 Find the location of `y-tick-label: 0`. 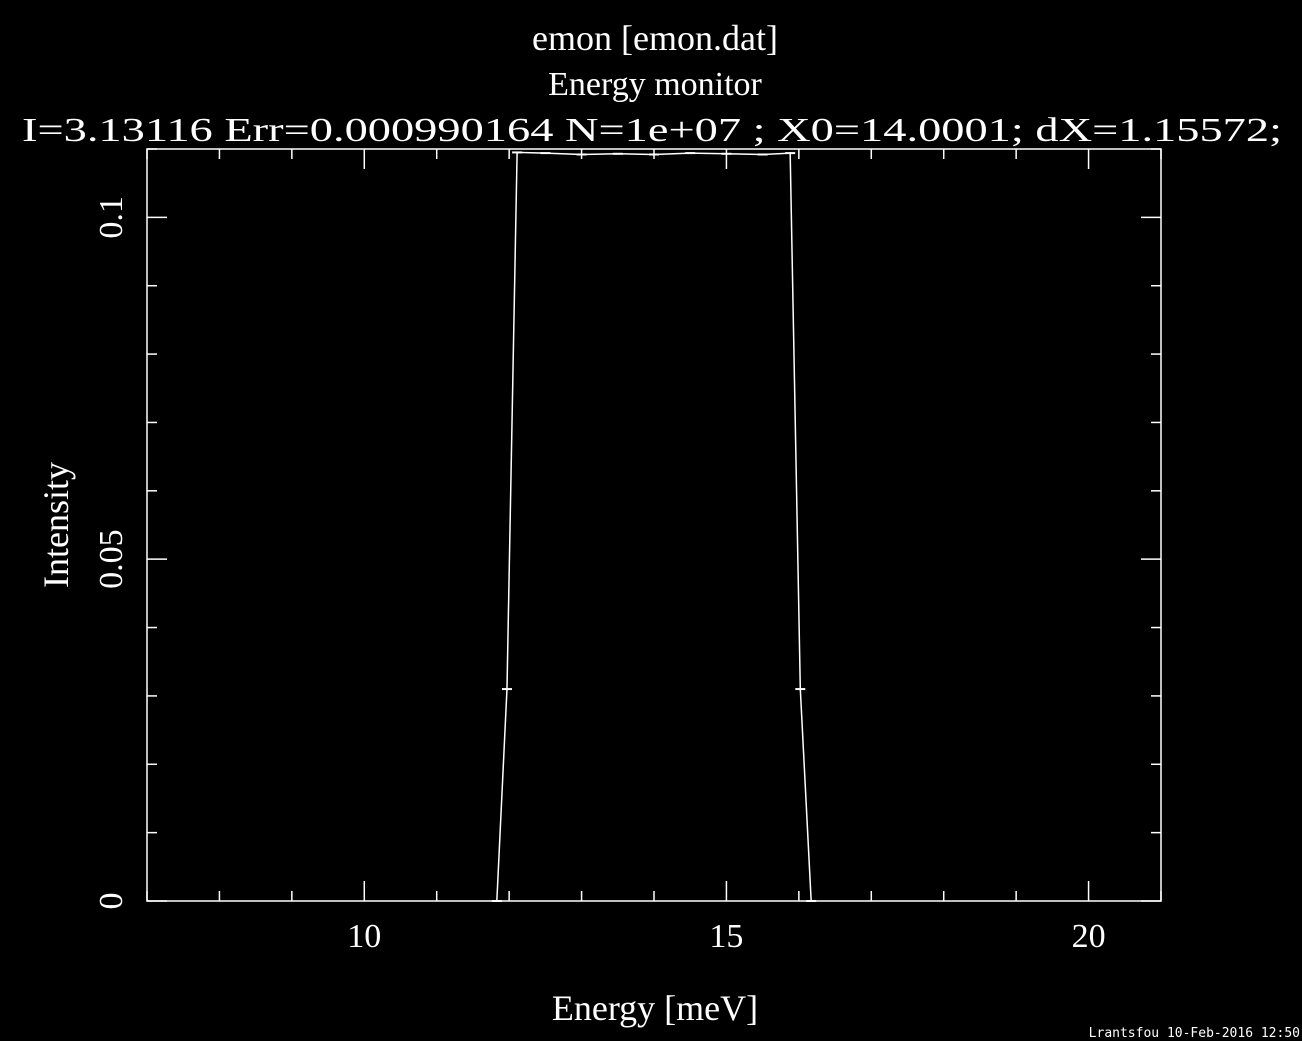

y-tick-label: 0 is located at coordinates (111, 901).